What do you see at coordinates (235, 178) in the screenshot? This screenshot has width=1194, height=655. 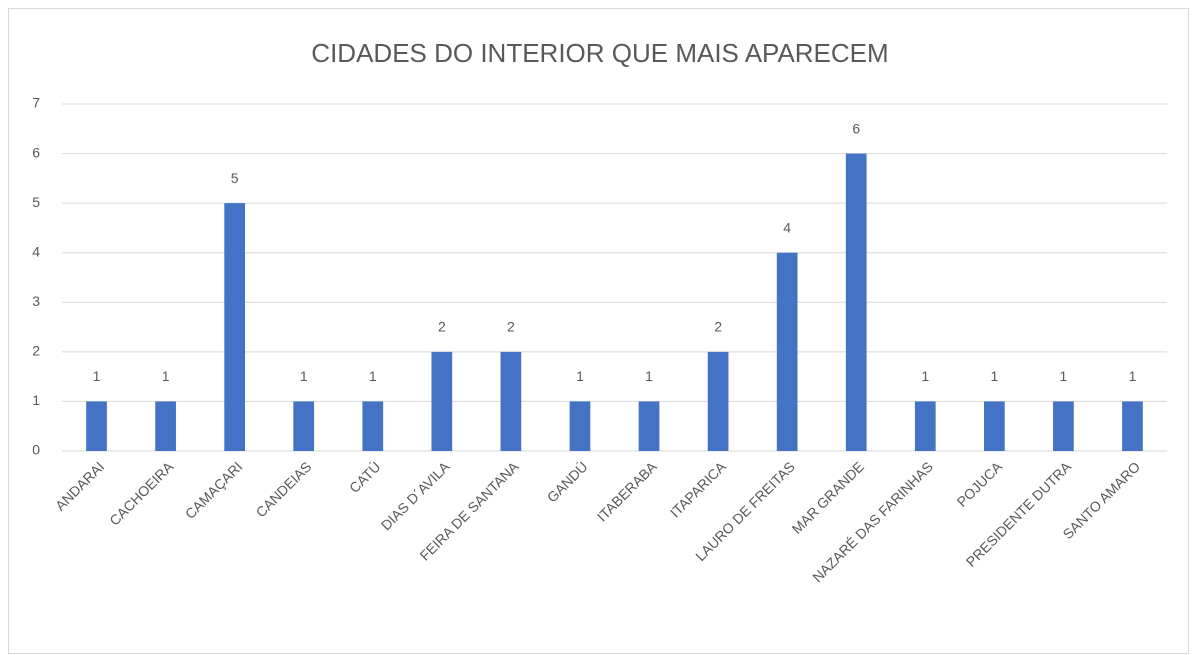 I see `data-label: 5` at bounding box center [235, 178].